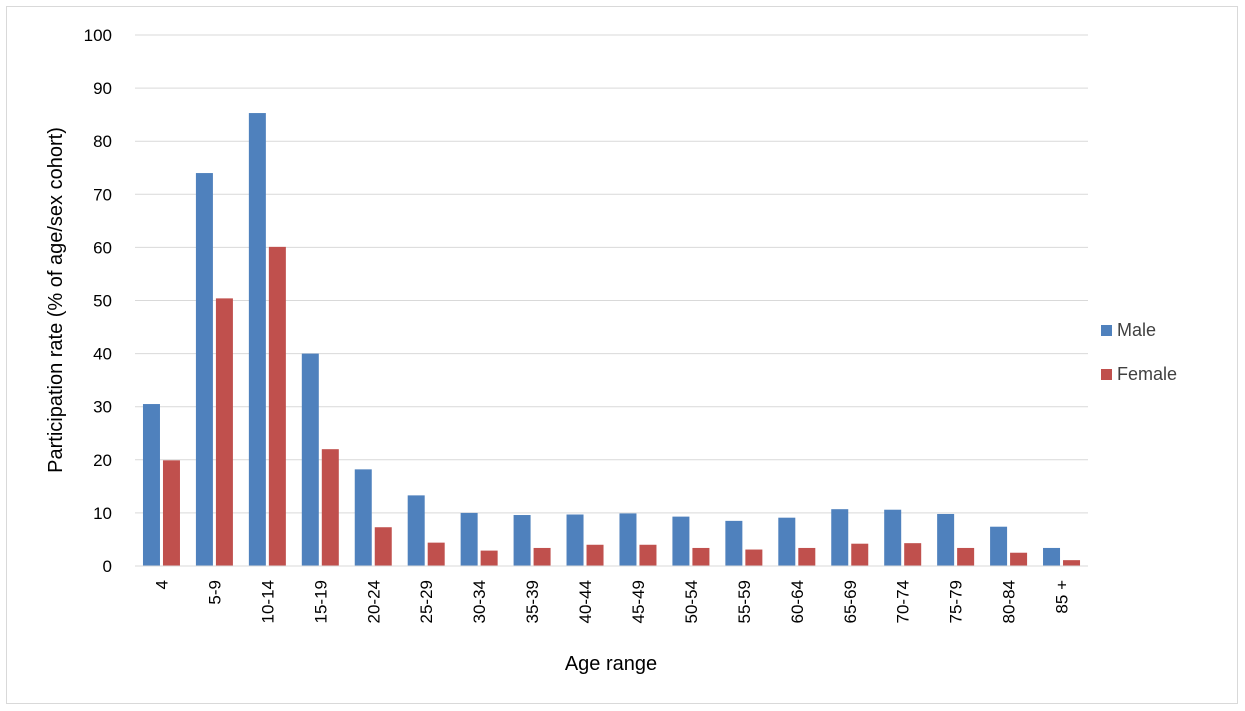  I want to click on y-tick-label: 10, so click(102, 513).